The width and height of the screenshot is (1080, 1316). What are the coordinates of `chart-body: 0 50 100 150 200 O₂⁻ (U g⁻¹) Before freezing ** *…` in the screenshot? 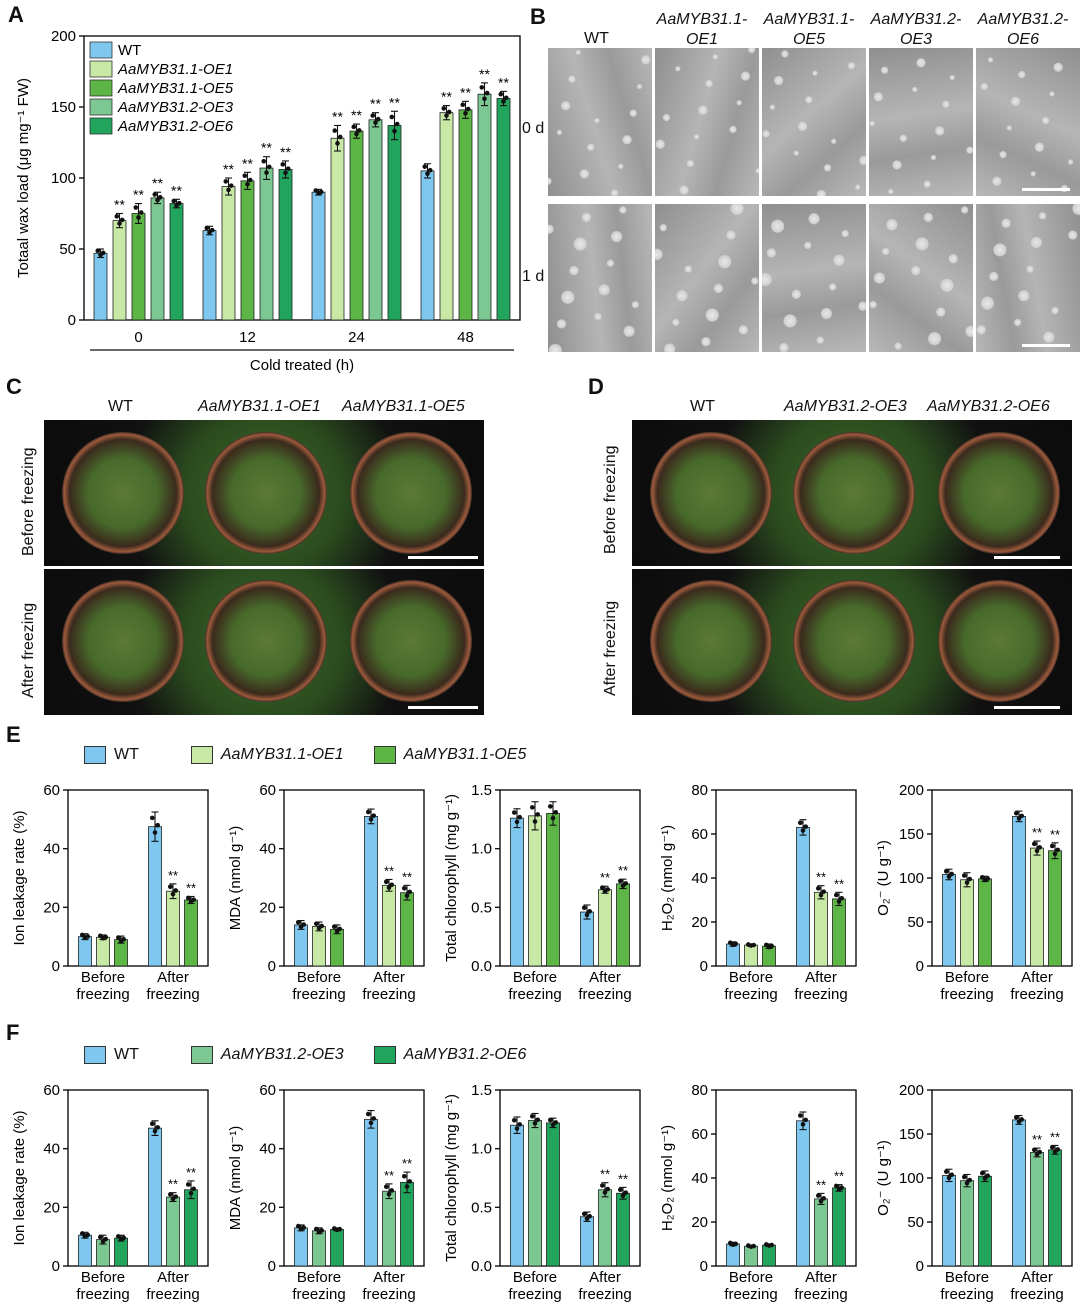 It's located at (974, 1192).